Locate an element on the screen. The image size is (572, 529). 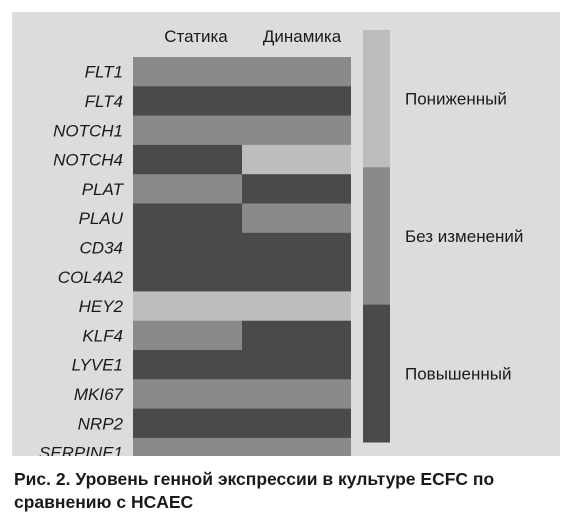
gene-label-hey2: HEY2 is located at coordinates (101, 306).